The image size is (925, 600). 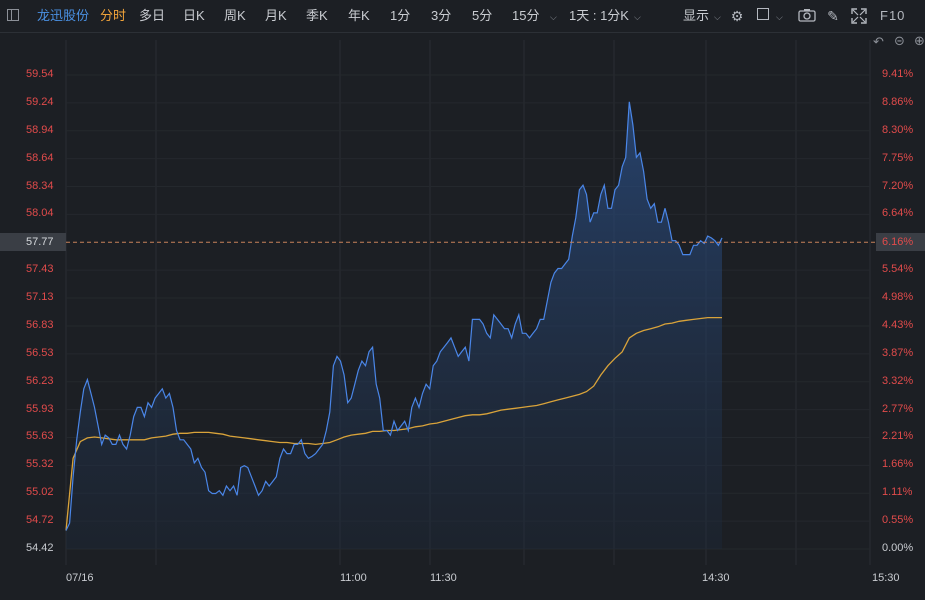 I want to click on y-label-price: 58.94, so click(x=40, y=129).